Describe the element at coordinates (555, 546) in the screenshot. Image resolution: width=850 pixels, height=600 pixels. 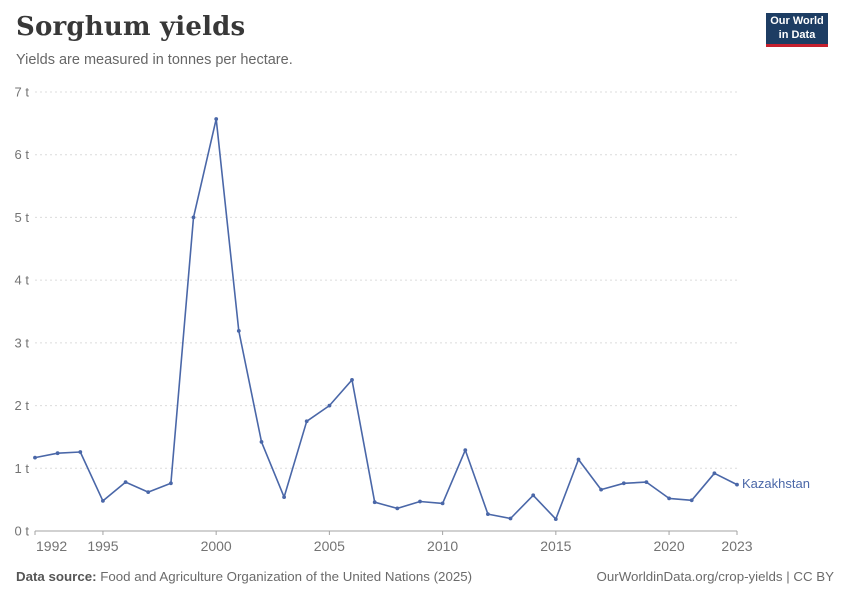
I see `svg-text: 2015` at that location.